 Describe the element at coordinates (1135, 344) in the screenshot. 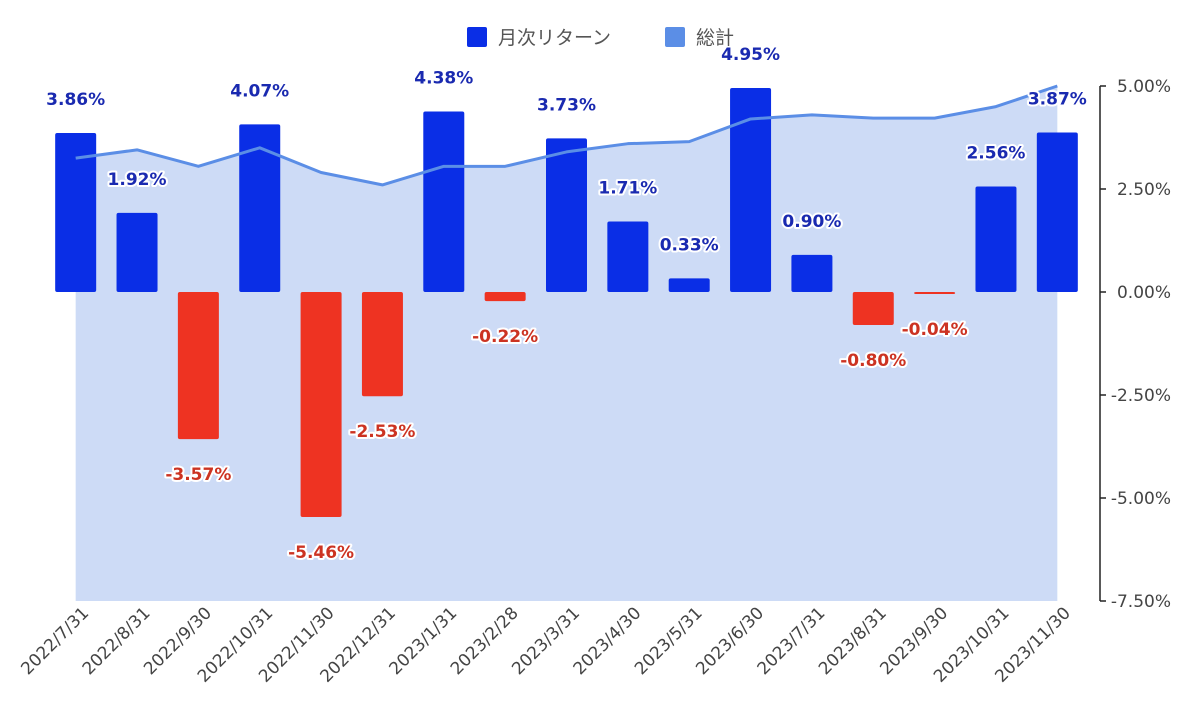

I see `y-axis: 5.00% 2.50% 0.00% -2.50% -5.00% -7.50%` at that location.